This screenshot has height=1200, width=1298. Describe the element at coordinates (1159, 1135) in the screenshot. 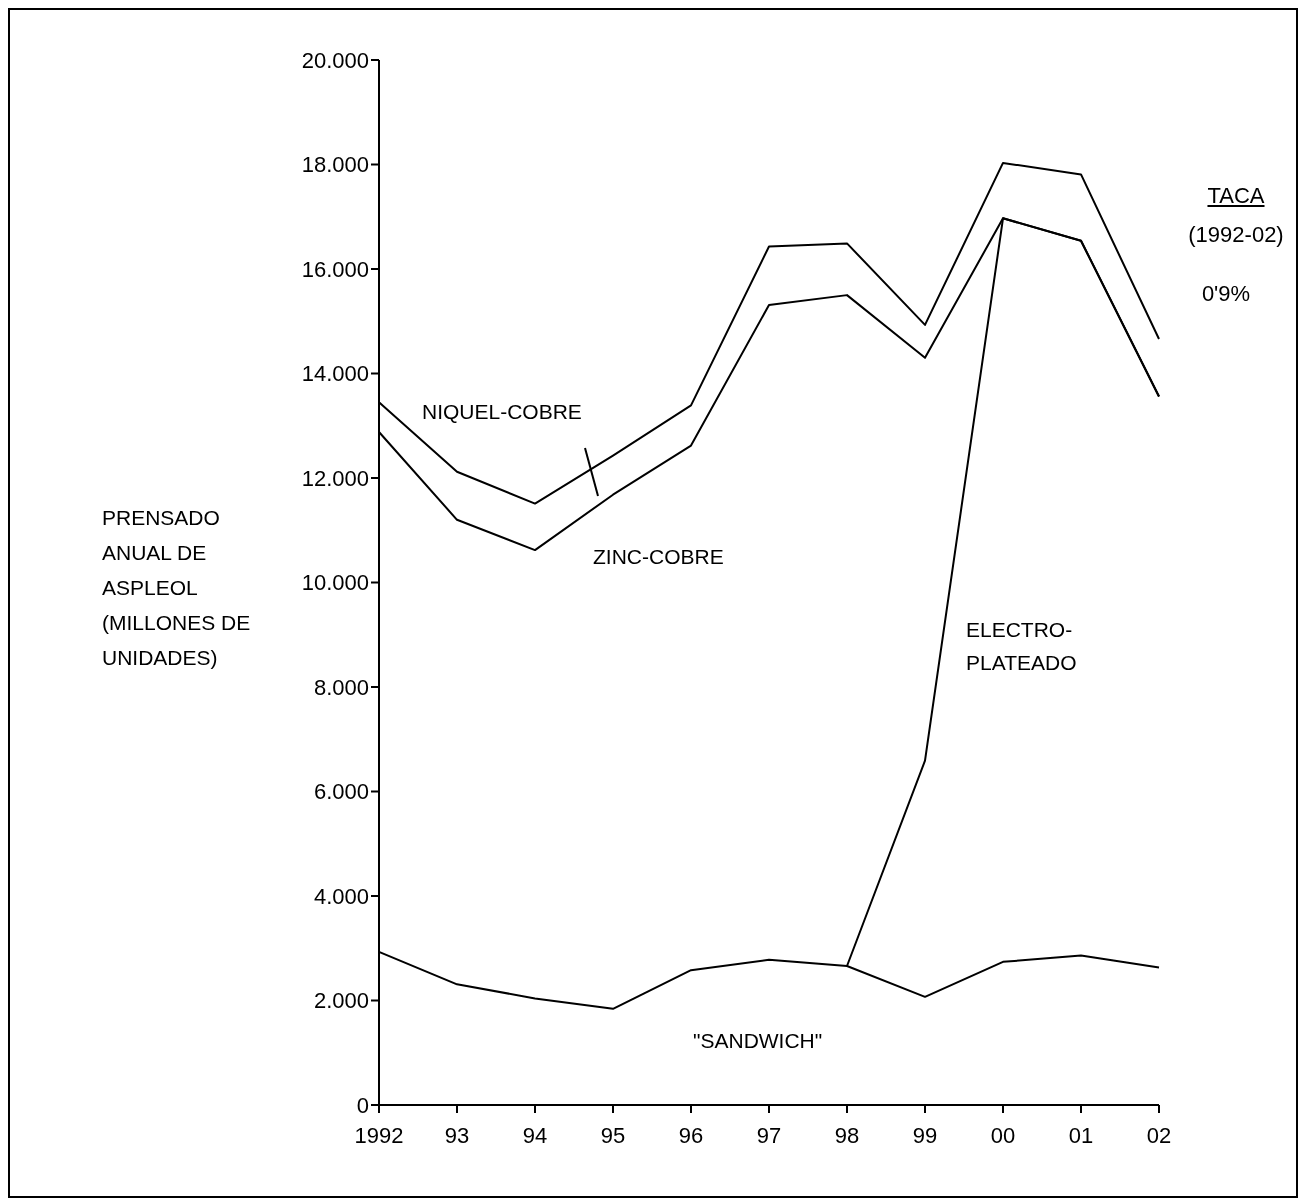

I see `x-tick-label: 02` at that location.